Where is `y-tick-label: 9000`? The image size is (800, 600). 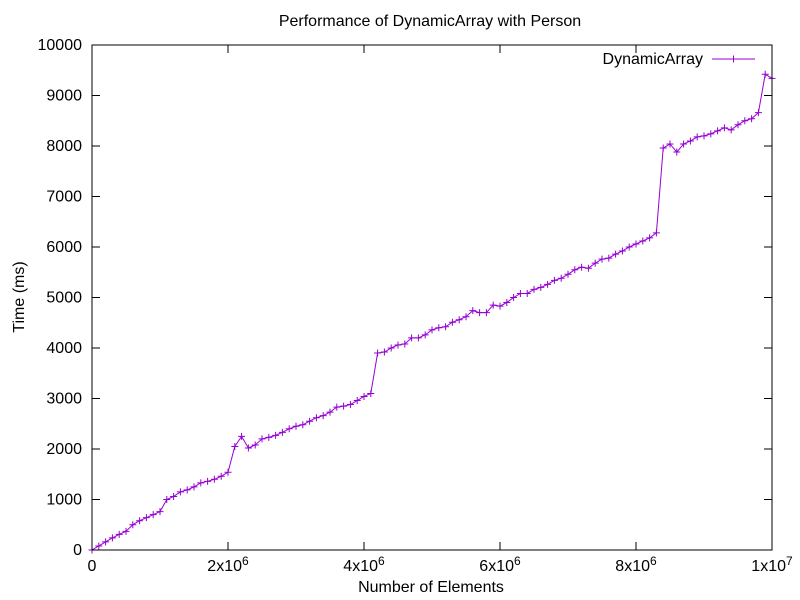 y-tick-label: 9000 is located at coordinates (64, 96).